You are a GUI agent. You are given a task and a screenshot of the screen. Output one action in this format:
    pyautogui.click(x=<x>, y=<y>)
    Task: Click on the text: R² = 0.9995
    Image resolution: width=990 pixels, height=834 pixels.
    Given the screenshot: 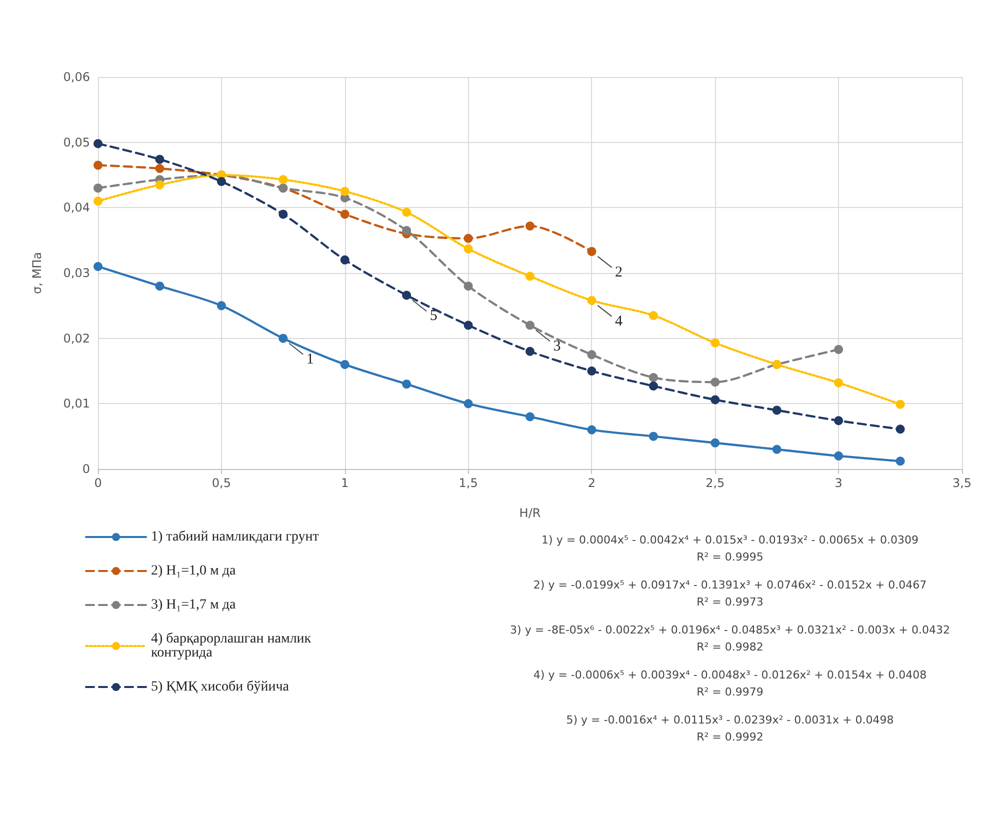 What is the action you would take?
    pyautogui.click(x=730, y=557)
    